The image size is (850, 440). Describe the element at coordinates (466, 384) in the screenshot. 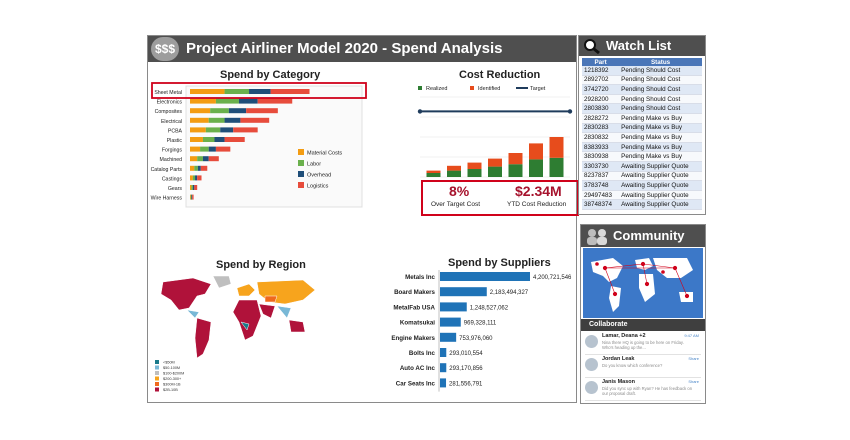

I see `supplier-value-label: 281,556,791` at that location.